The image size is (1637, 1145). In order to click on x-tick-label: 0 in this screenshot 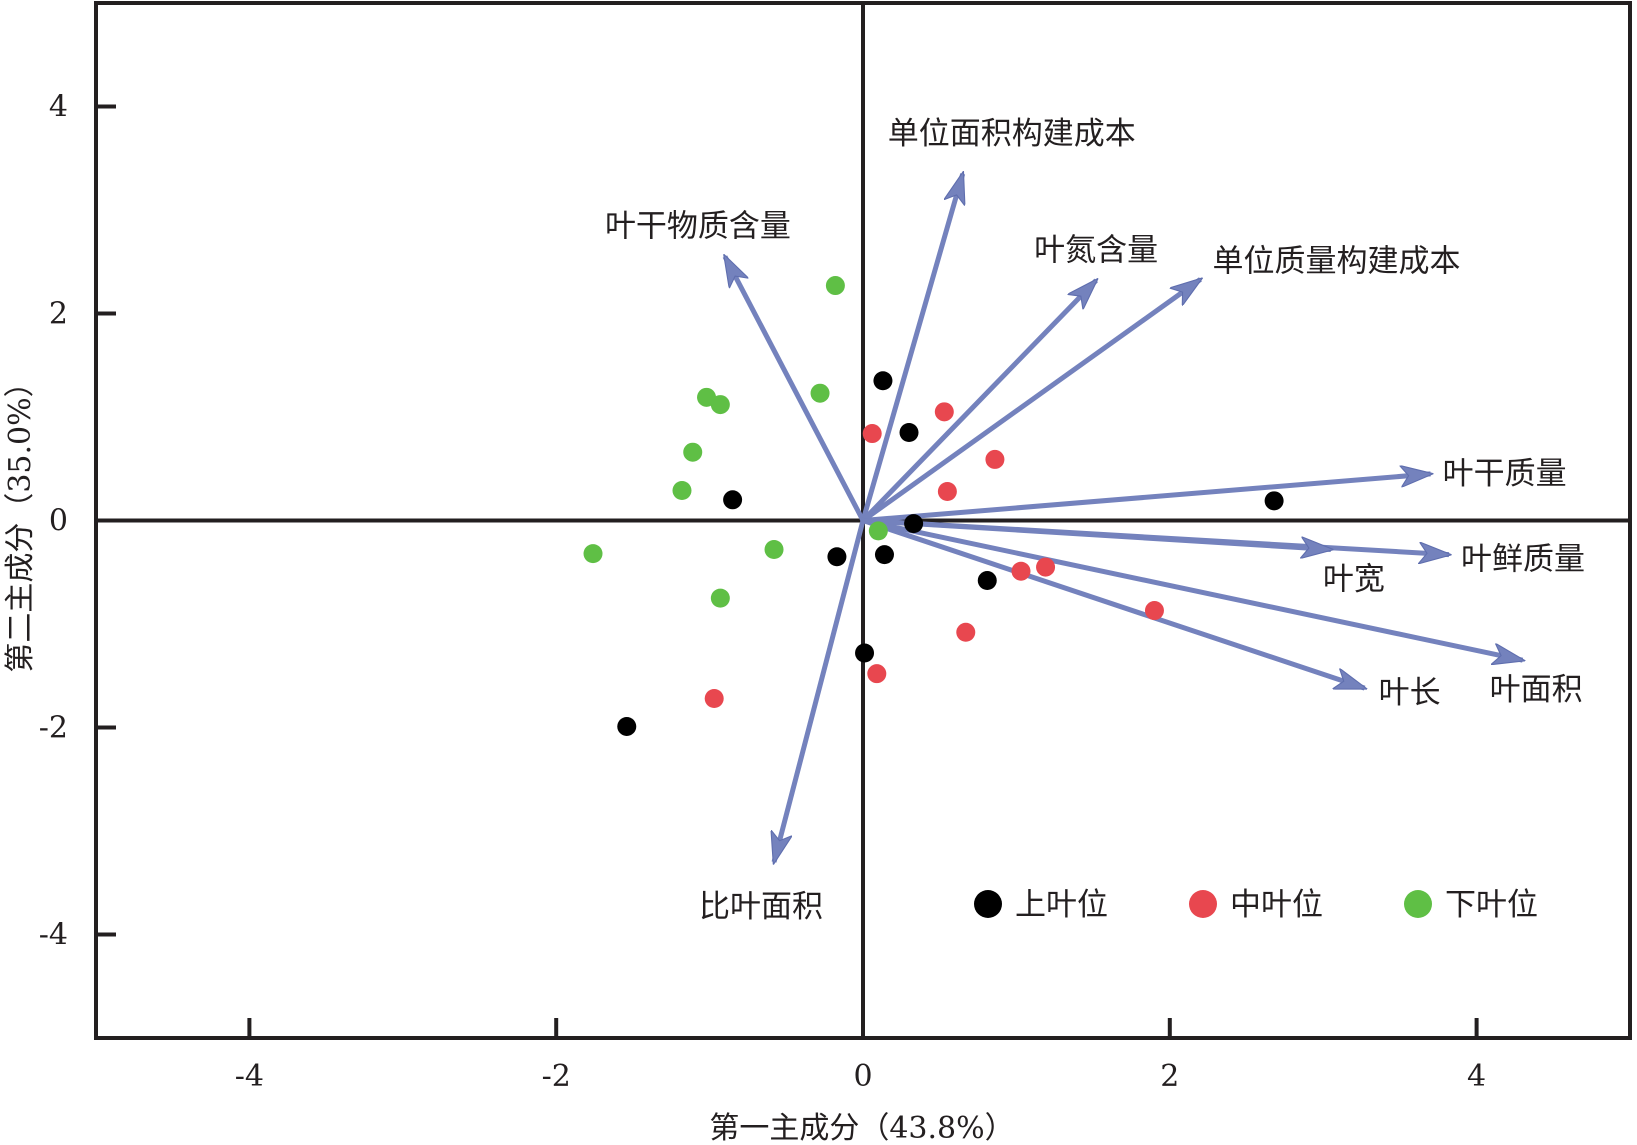, I will do `click(862, 1076)`.